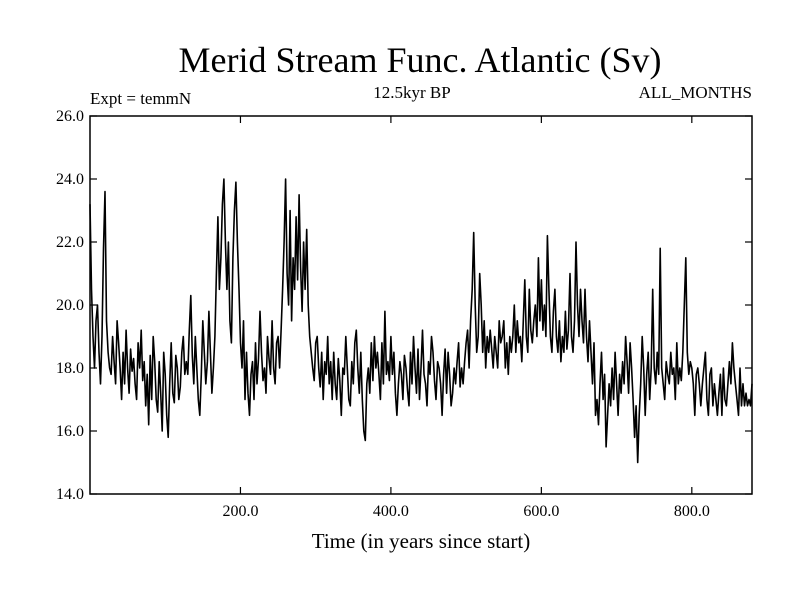 Image resolution: width=800 pixels, height=600 pixels. I want to click on x-tick-label: 600.0, so click(541, 511).